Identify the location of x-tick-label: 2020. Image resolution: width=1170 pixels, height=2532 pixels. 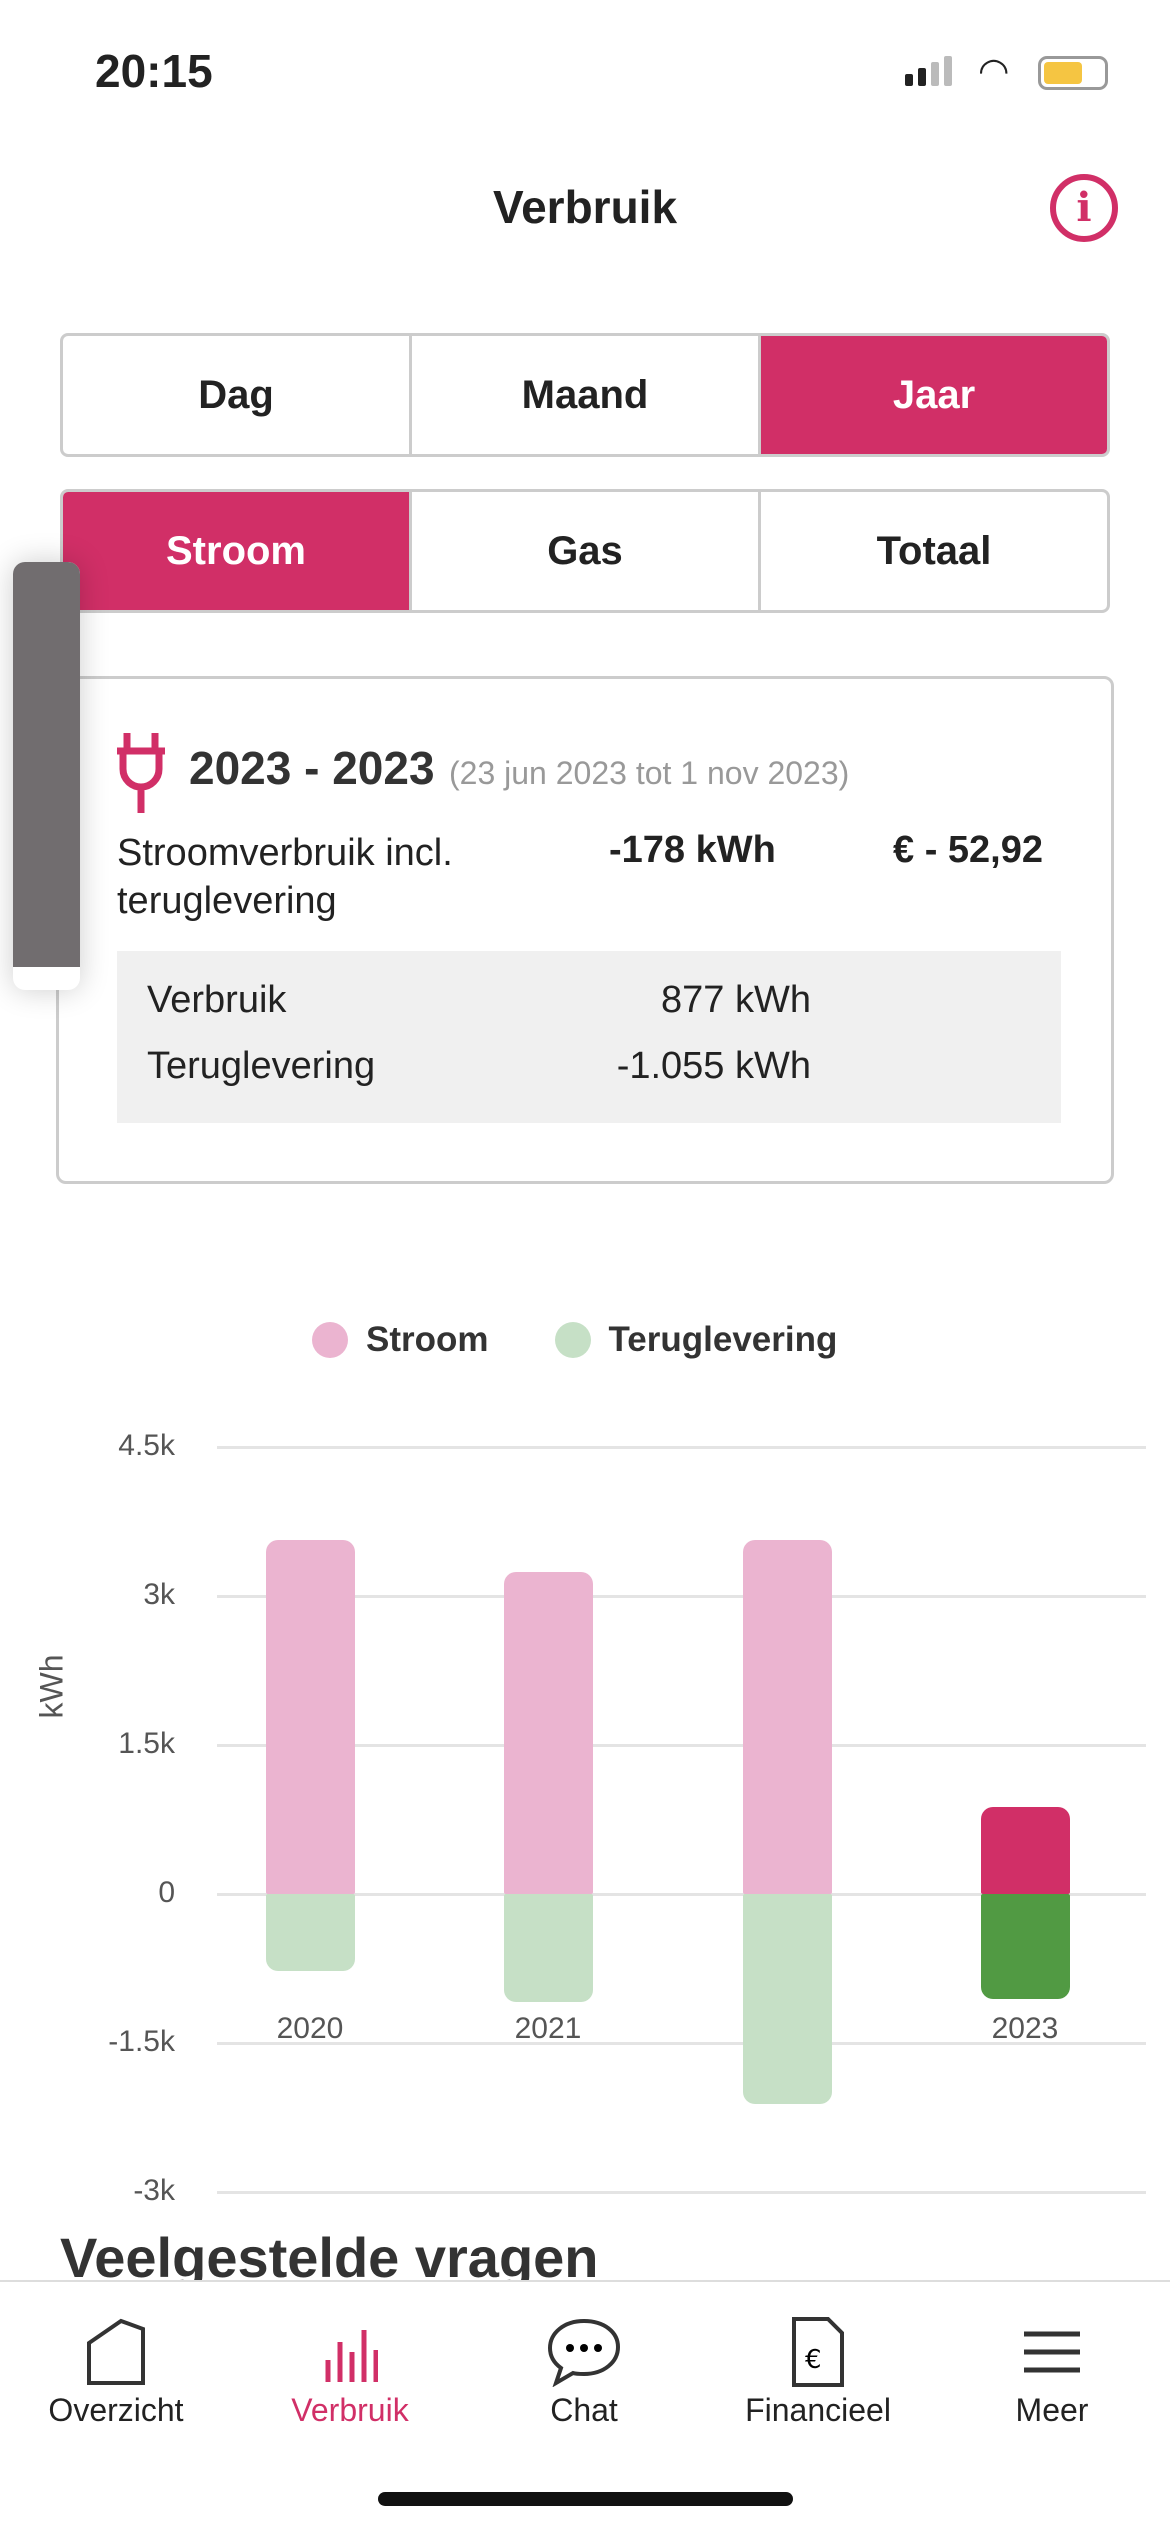
(310, 2028).